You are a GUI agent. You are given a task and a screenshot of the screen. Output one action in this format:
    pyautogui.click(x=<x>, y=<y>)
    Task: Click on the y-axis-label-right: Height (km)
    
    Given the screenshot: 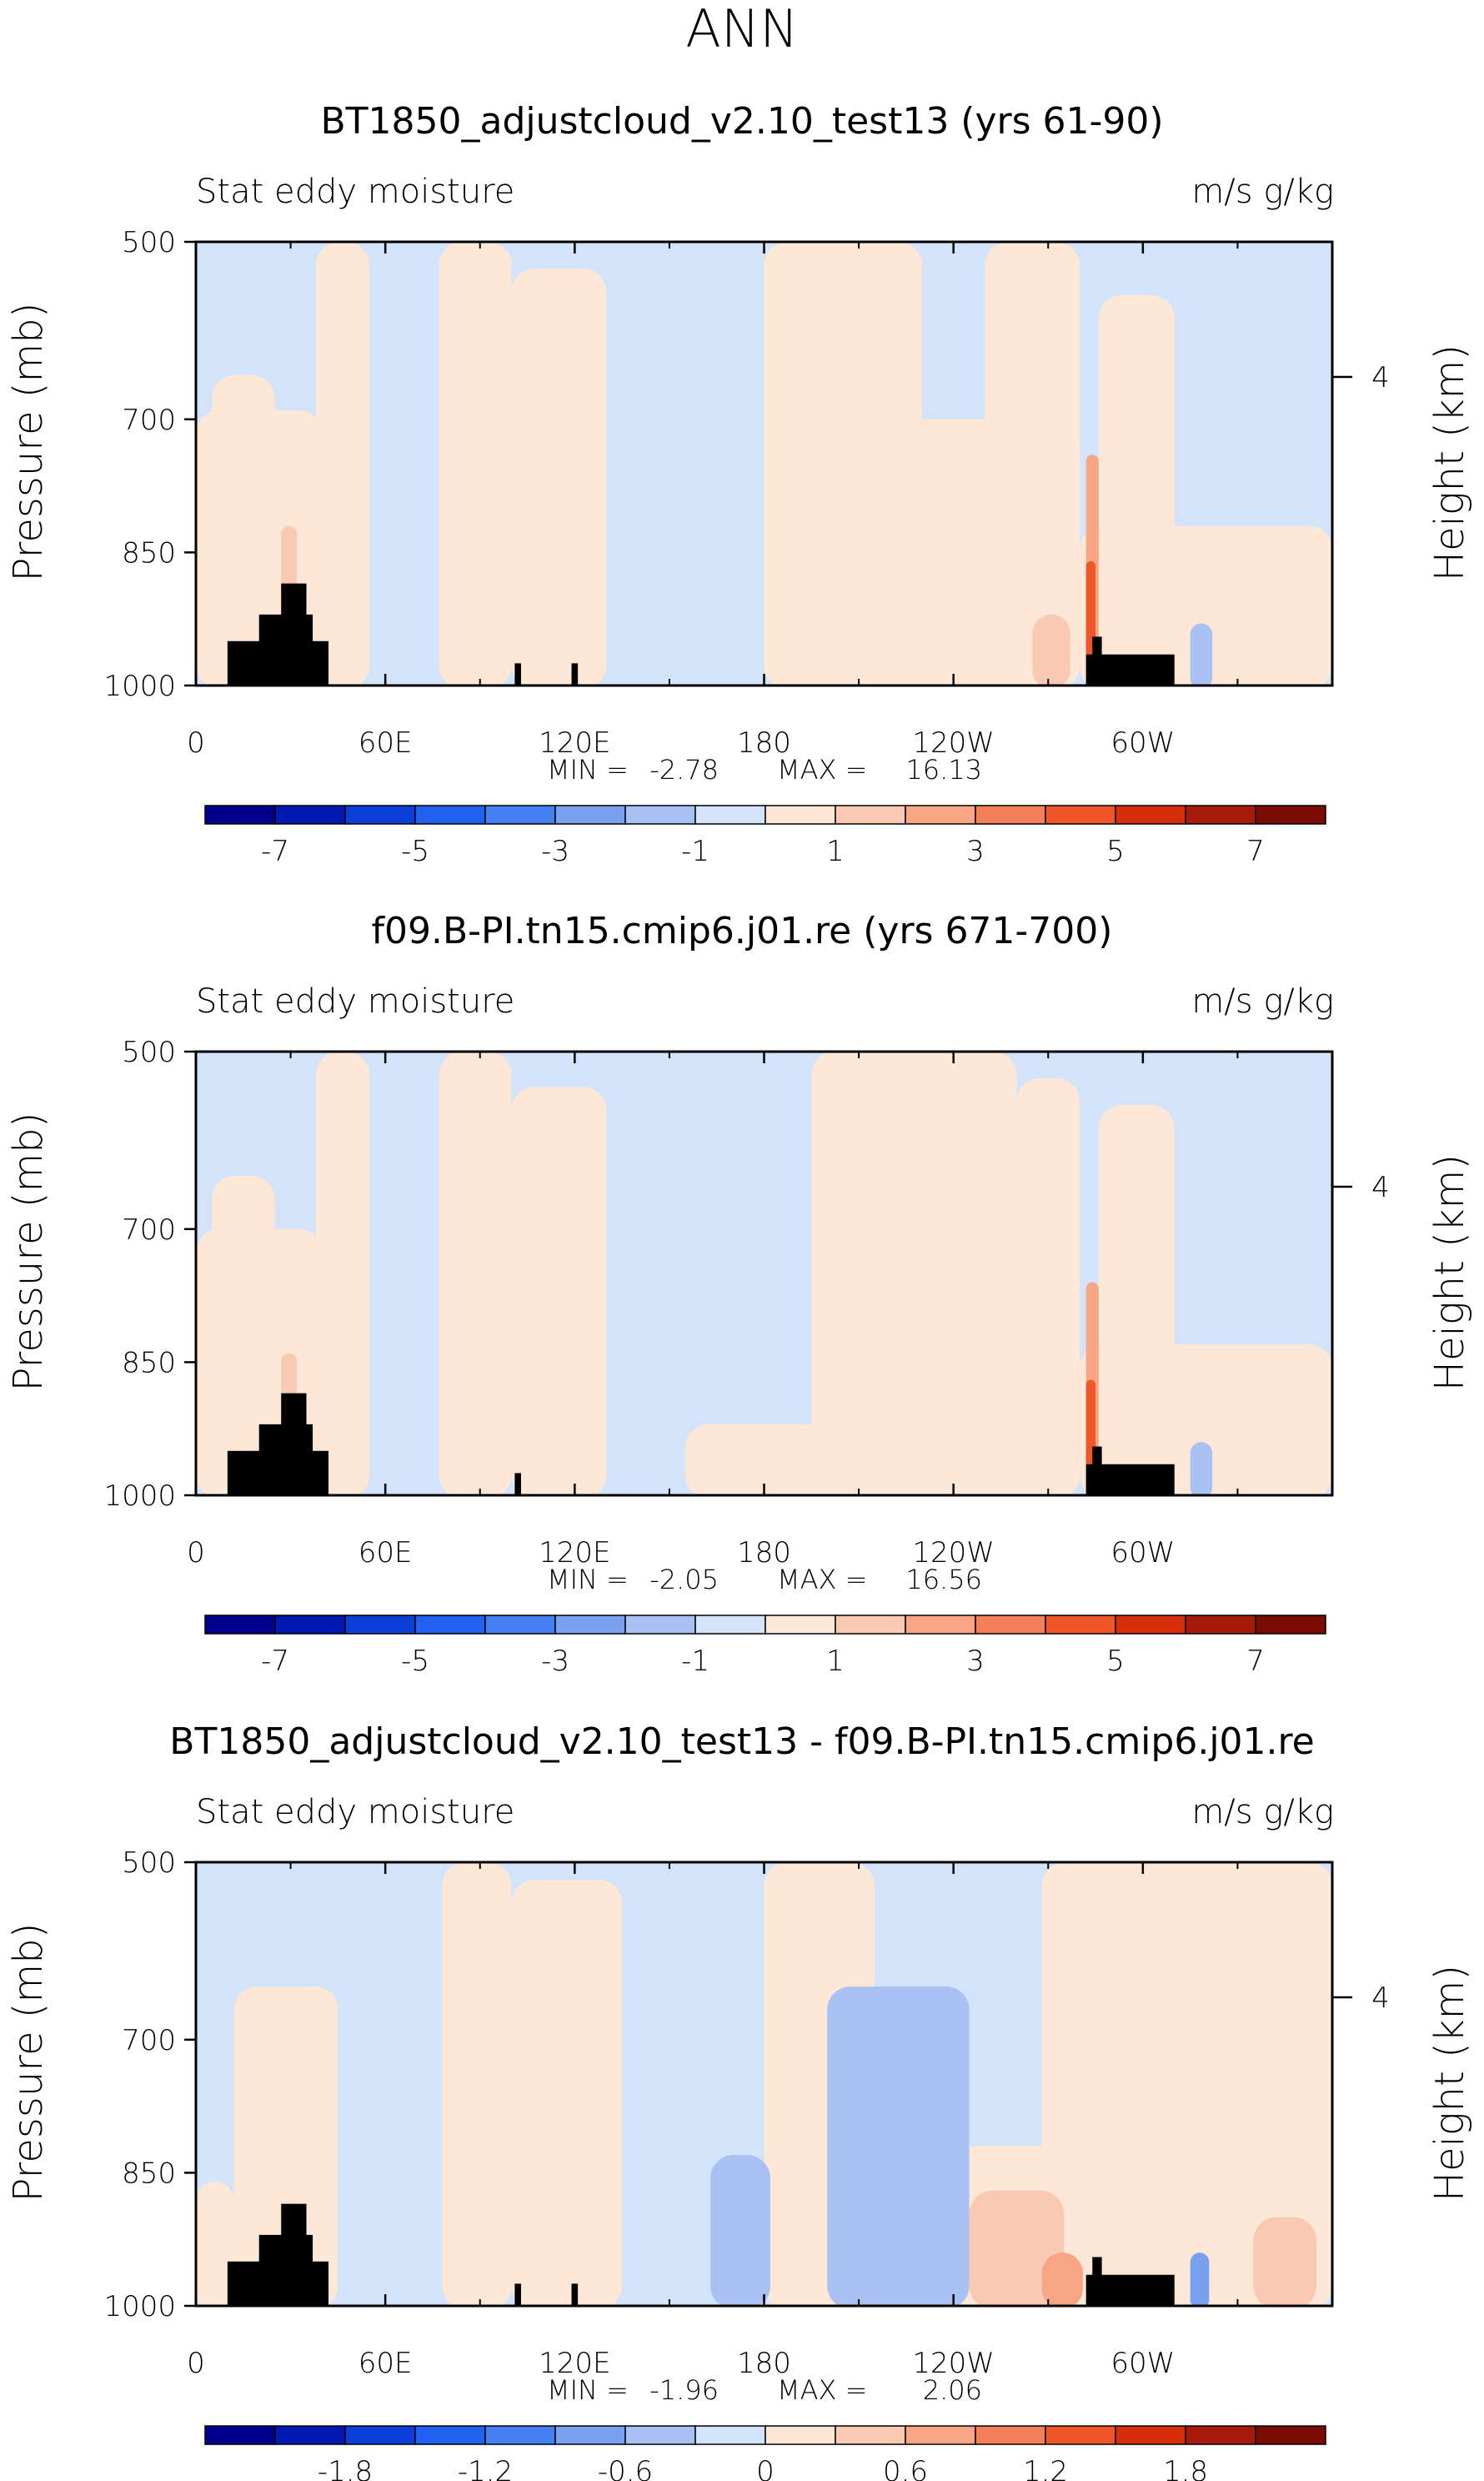 What is the action you would take?
    pyautogui.click(x=1449, y=1272)
    